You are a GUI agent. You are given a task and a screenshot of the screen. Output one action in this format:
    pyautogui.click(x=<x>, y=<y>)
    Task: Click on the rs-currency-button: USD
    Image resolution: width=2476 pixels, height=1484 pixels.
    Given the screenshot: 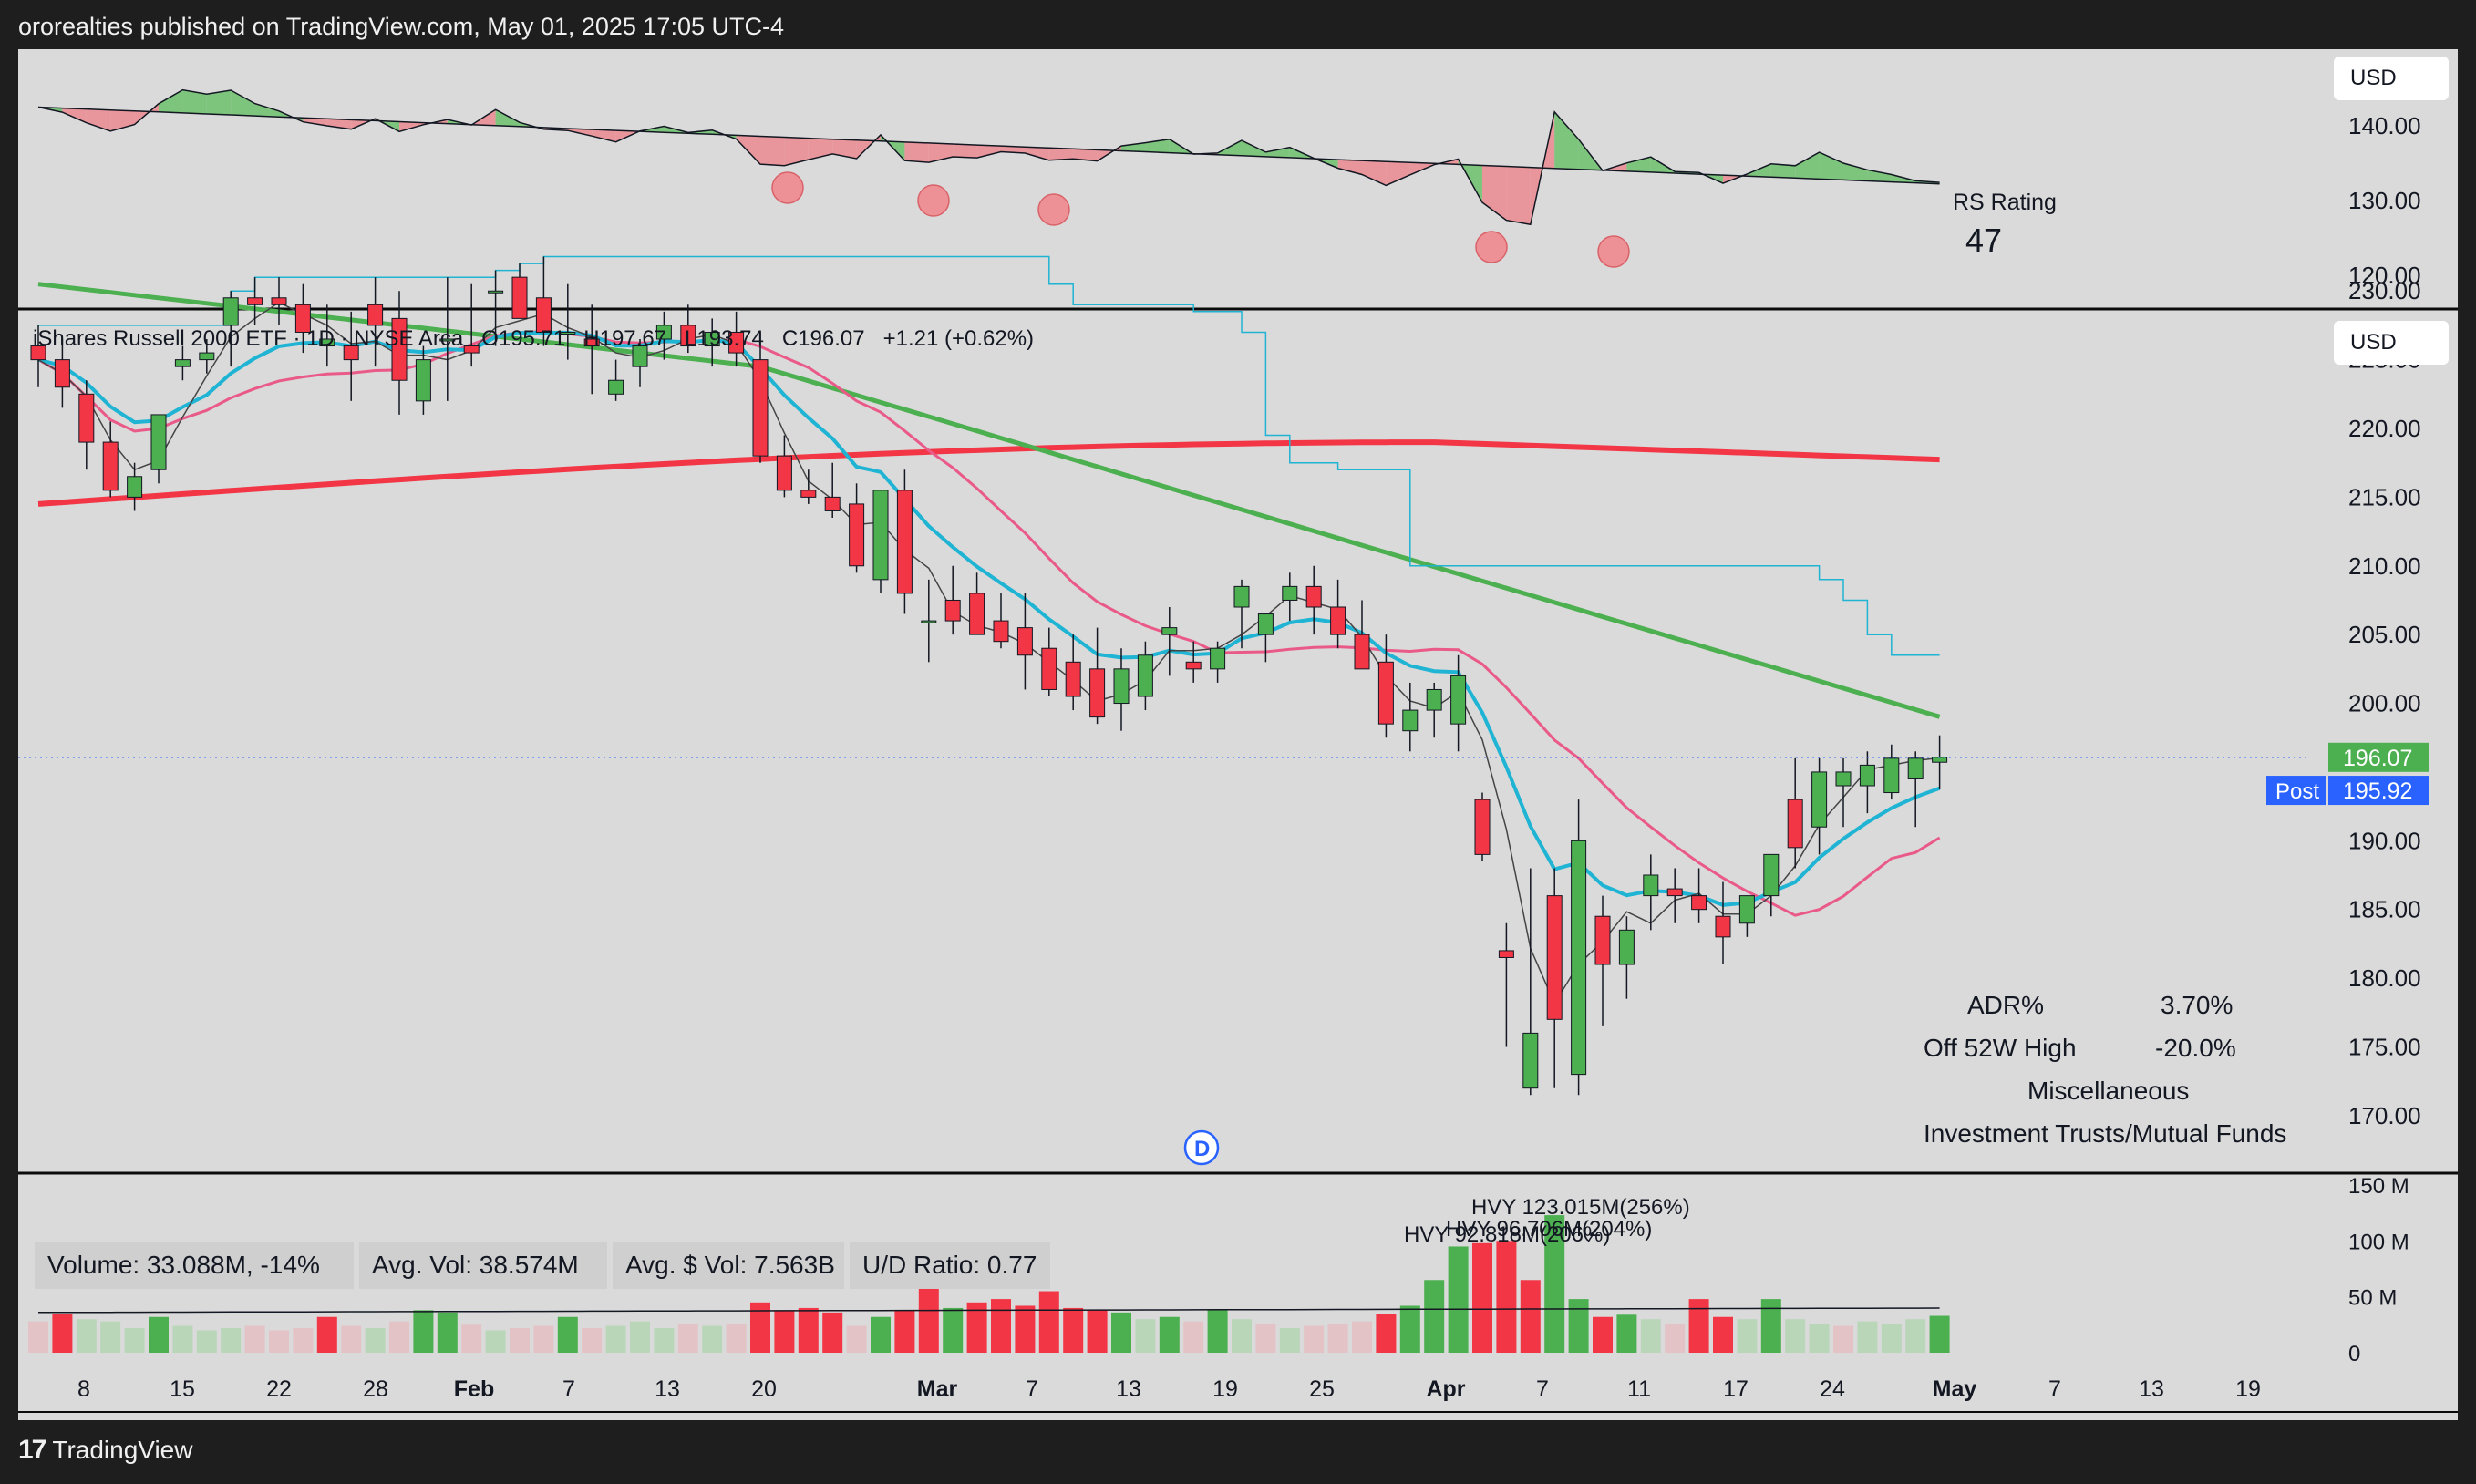 What is the action you would take?
    pyautogui.click(x=2391, y=78)
    